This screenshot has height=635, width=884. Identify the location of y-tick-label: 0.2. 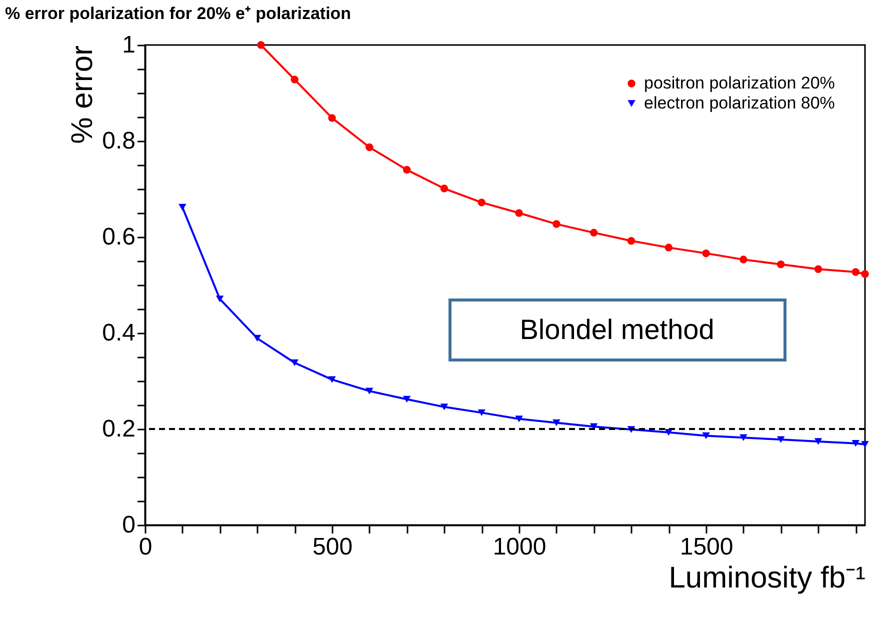
(119, 429).